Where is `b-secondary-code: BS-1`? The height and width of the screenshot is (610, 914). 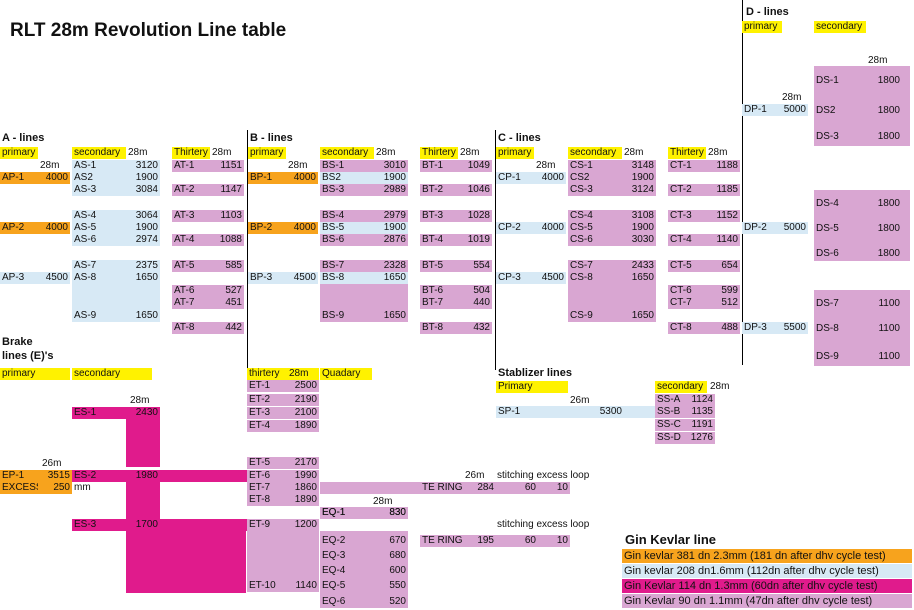 b-secondary-code: BS-1 is located at coordinates (333, 165).